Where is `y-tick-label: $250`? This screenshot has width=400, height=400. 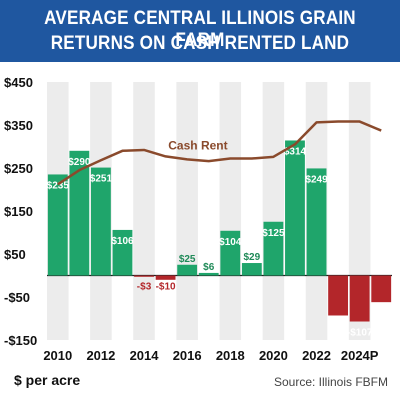
y-tick-label: $250 is located at coordinates (18, 168).